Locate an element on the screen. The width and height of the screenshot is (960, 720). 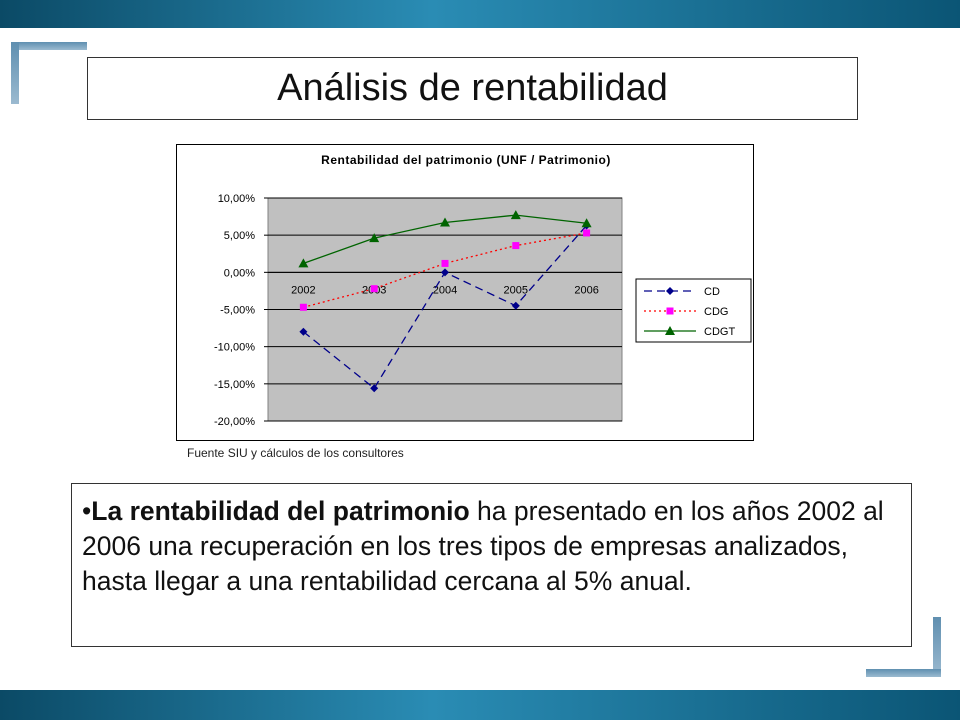
top-left-bracket-horizontal is located at coordinates (49, 46).